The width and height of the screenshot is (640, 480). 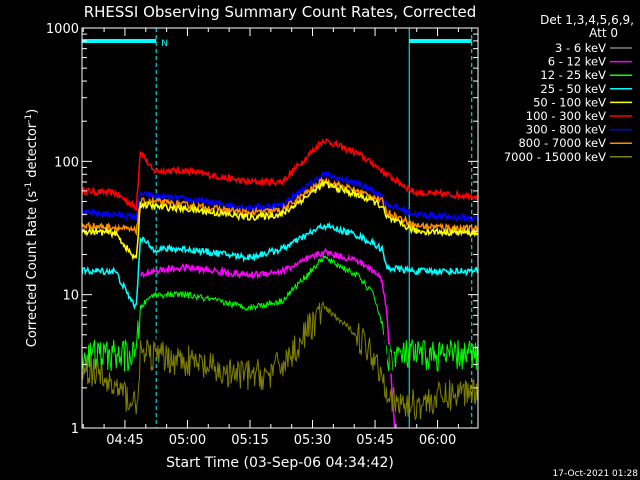 I want to click on legend-entry-label: 3 - 6 keV, so click(x=580, y=48).